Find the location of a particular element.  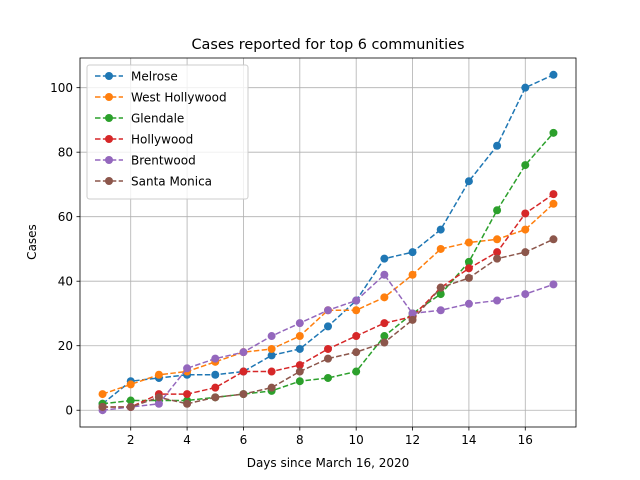

legend-box is located at coordinates (167, 132).